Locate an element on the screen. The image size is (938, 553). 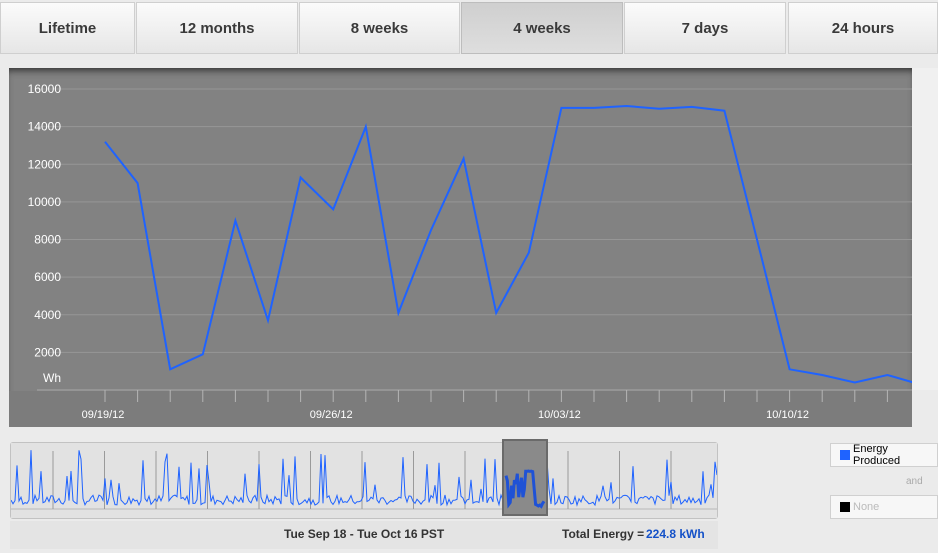
x-axis-band is located at coordinates (460, 409).